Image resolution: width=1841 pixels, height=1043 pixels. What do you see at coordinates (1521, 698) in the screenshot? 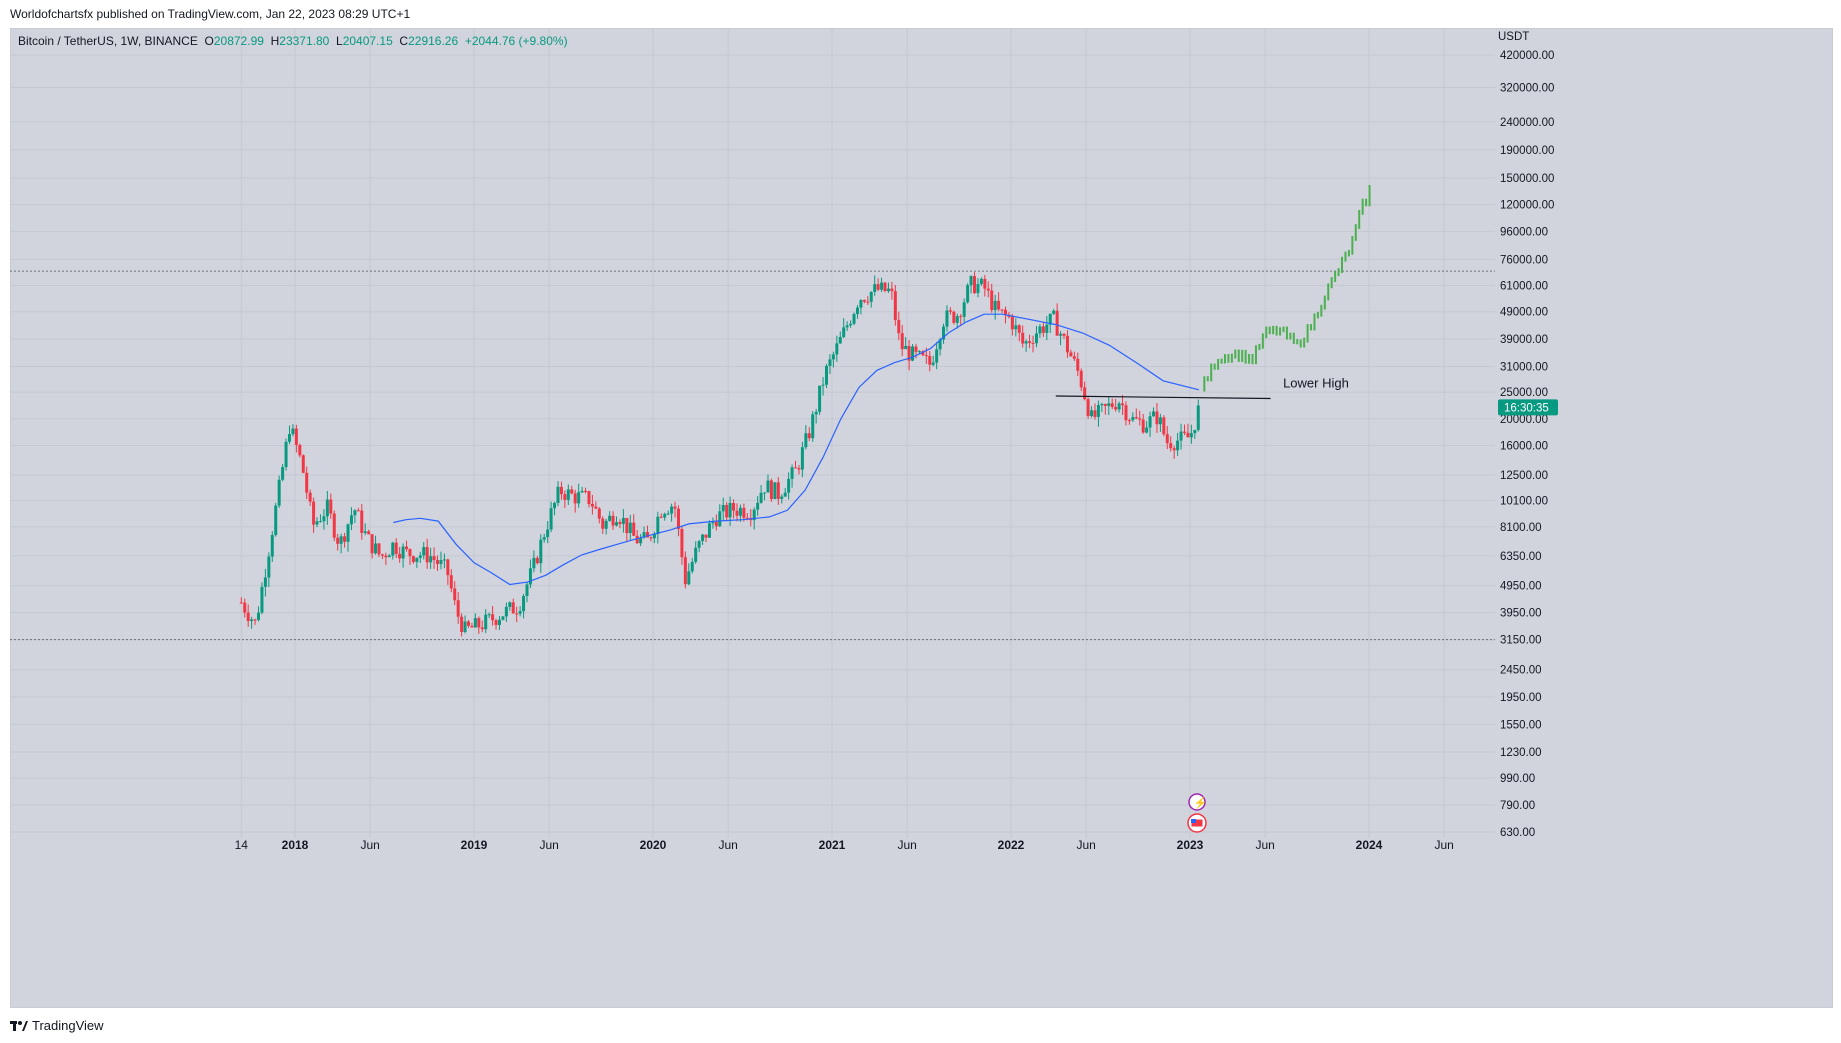
I see `price-tick-label: 1950.00` at bounding box center [1521, 698].